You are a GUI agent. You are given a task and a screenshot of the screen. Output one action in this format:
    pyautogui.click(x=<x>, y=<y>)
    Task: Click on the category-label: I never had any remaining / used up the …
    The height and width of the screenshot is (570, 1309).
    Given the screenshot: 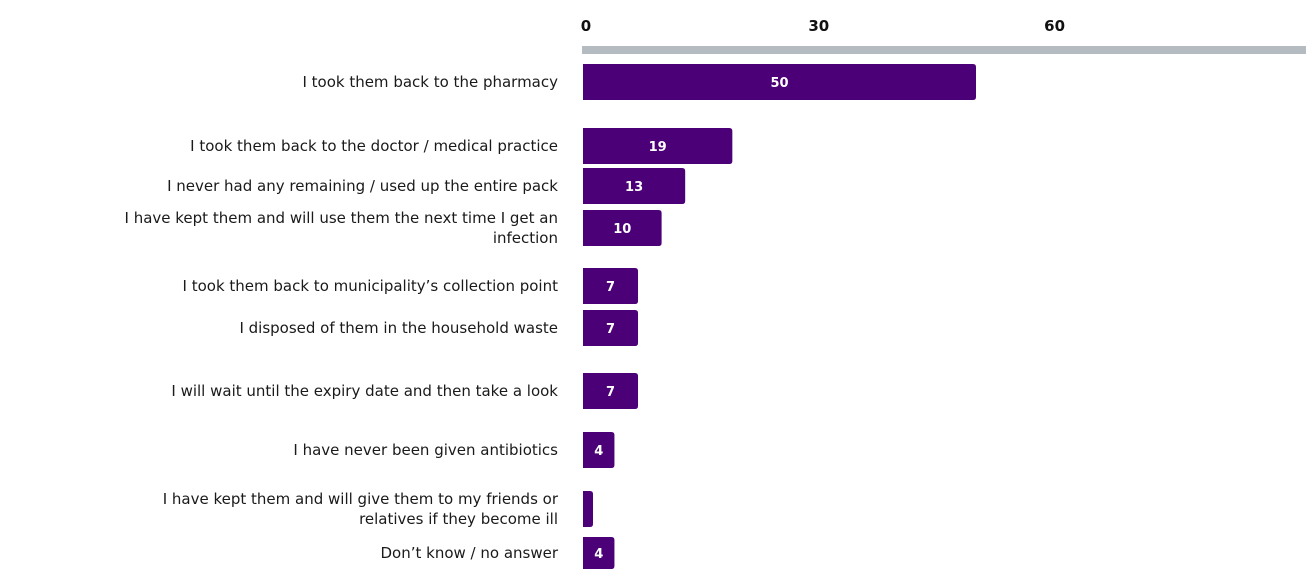 What is the action you would take?
    pyautogui.click(x=362, y=186)
    